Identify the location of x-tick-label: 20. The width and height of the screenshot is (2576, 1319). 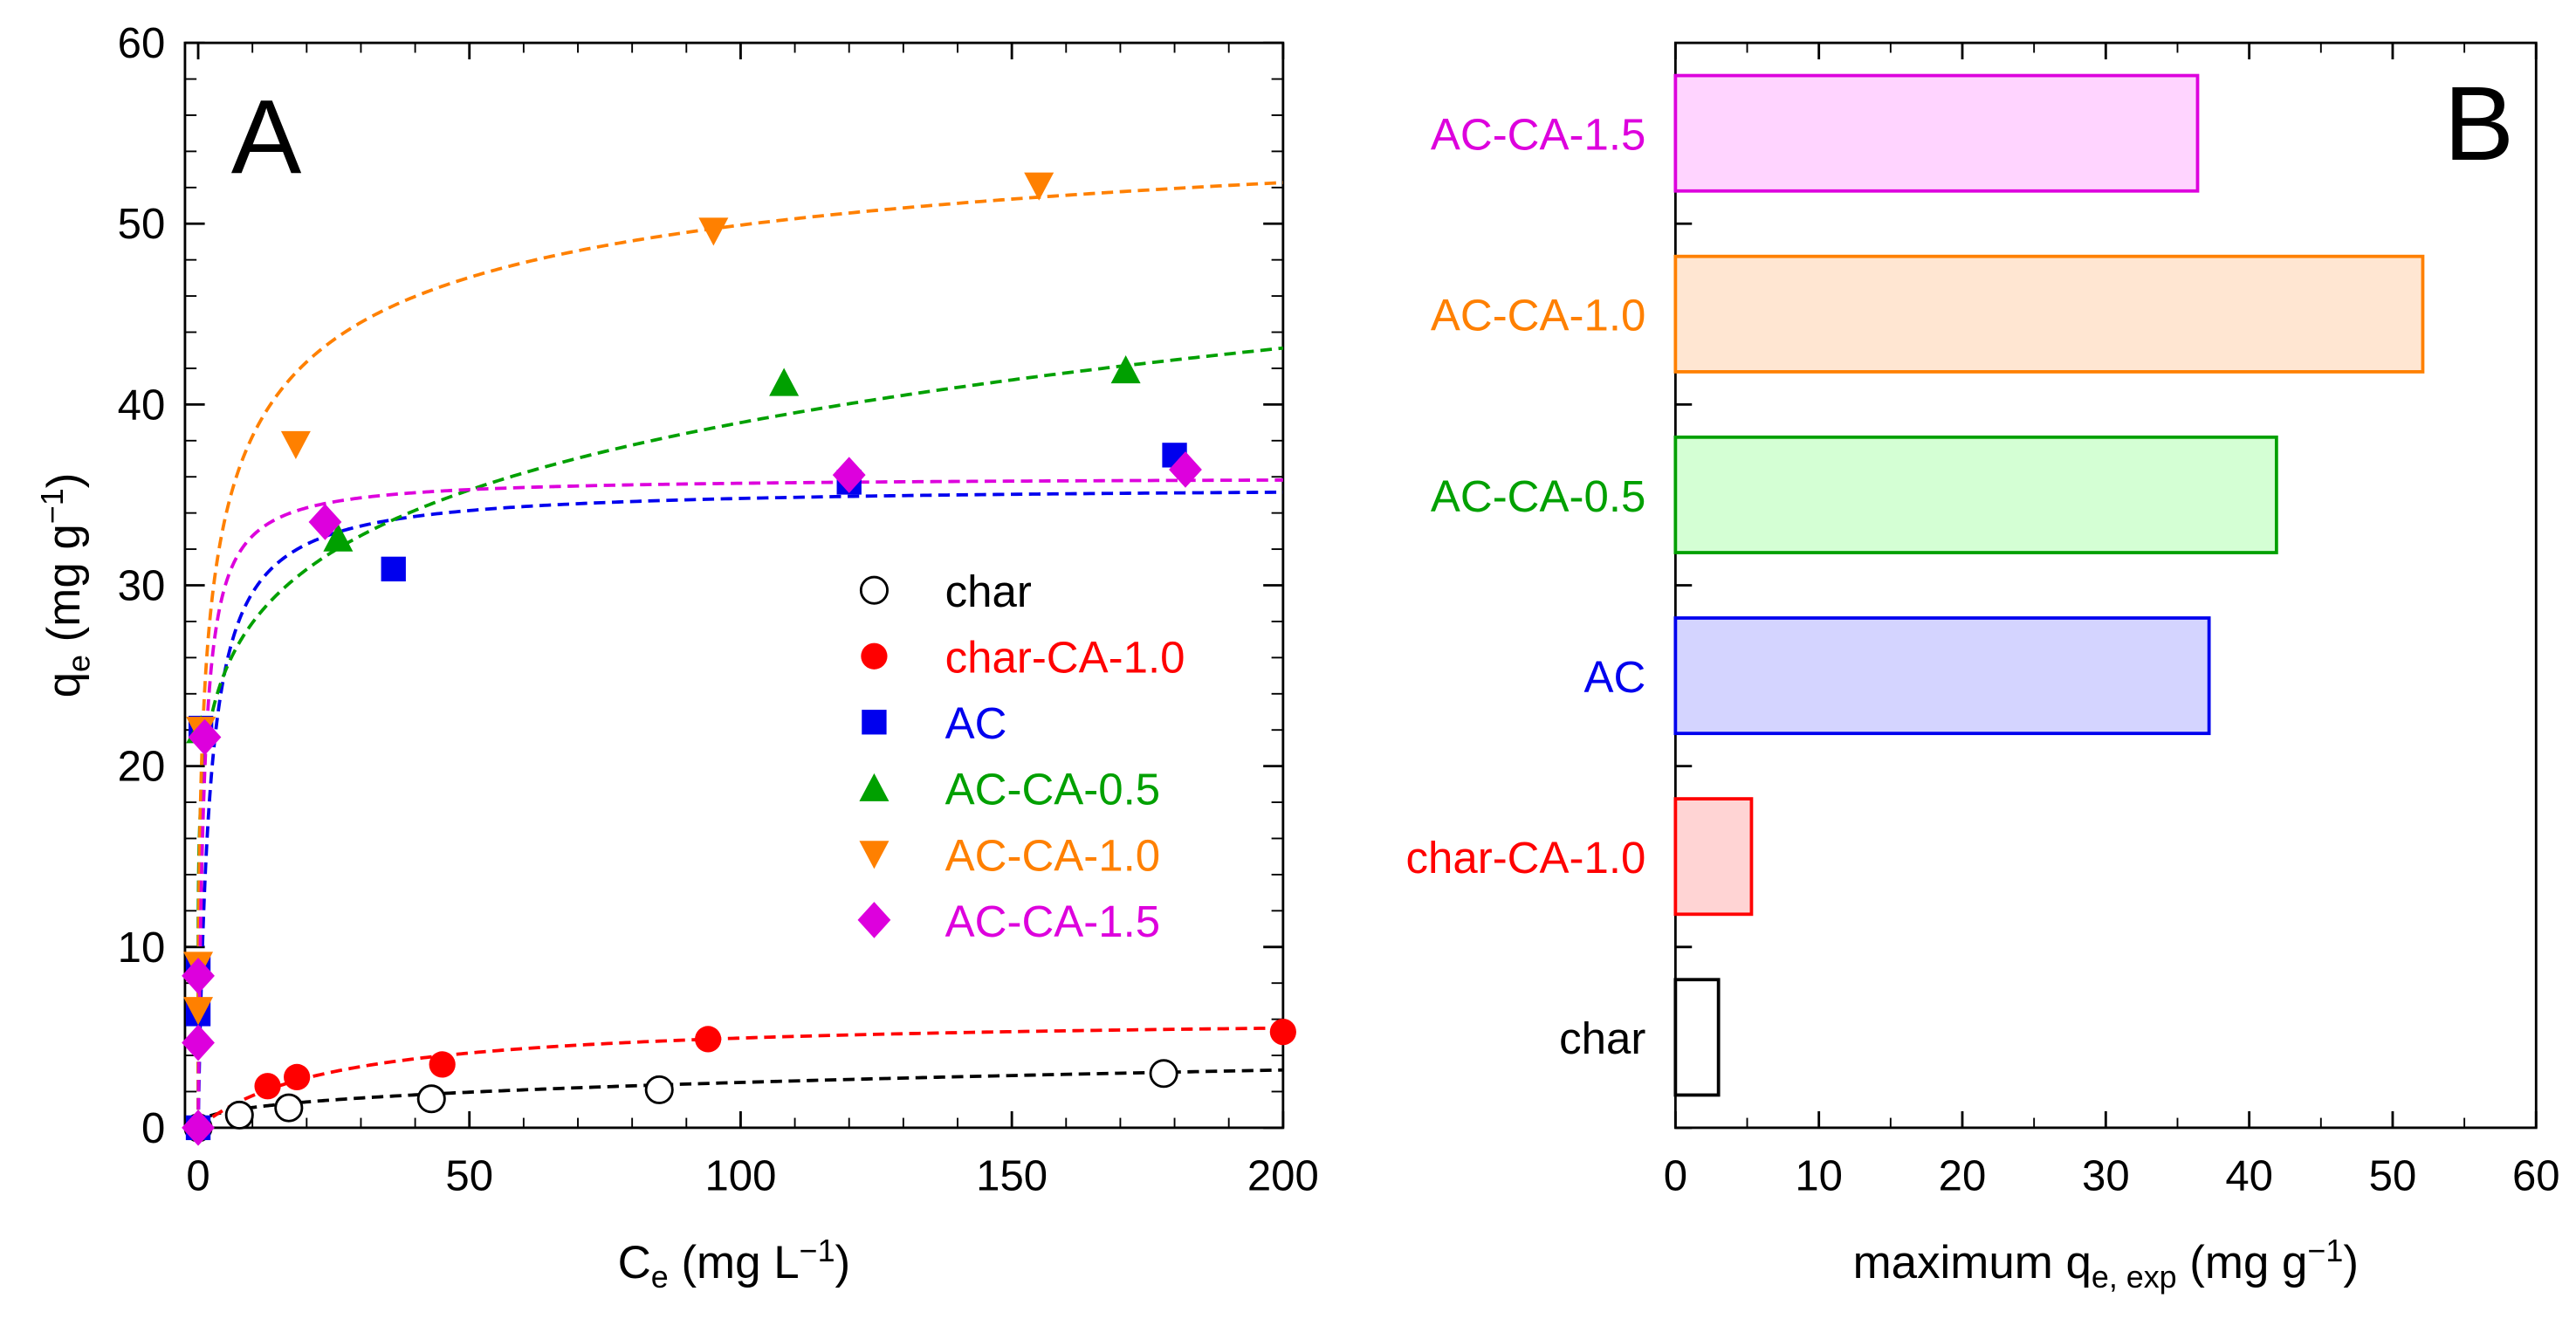
(1963, 1176).